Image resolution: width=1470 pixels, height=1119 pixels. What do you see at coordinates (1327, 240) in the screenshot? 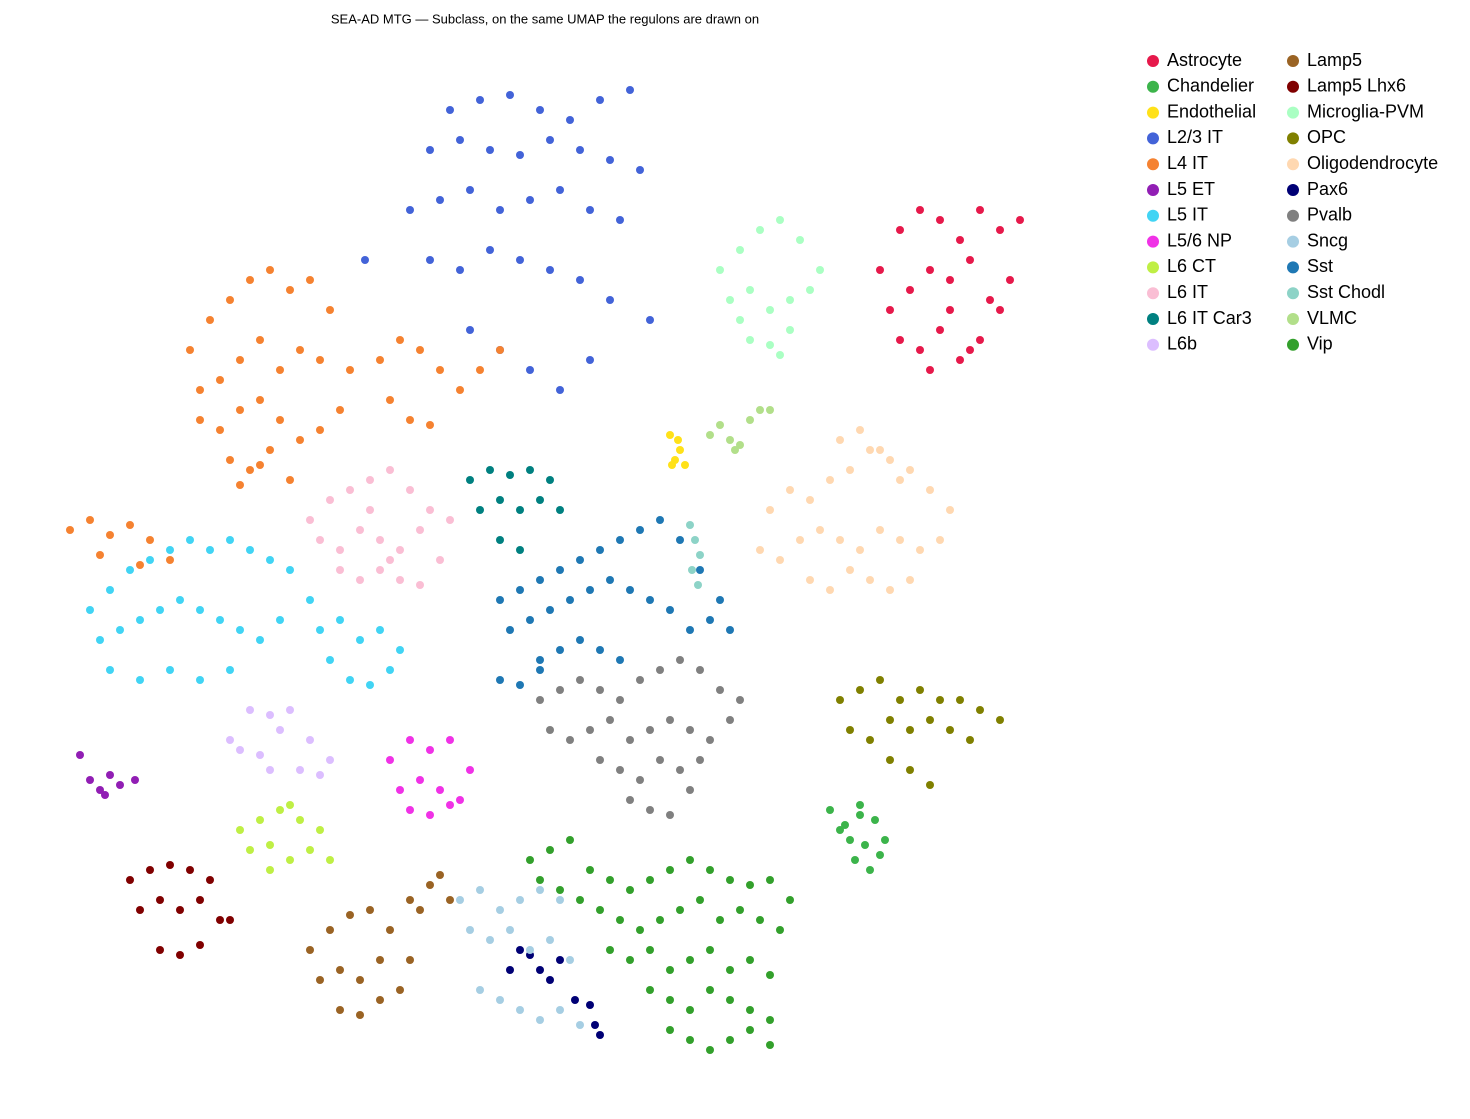
I see `legend-label: Sncg` at bounding box center [1327, 240].